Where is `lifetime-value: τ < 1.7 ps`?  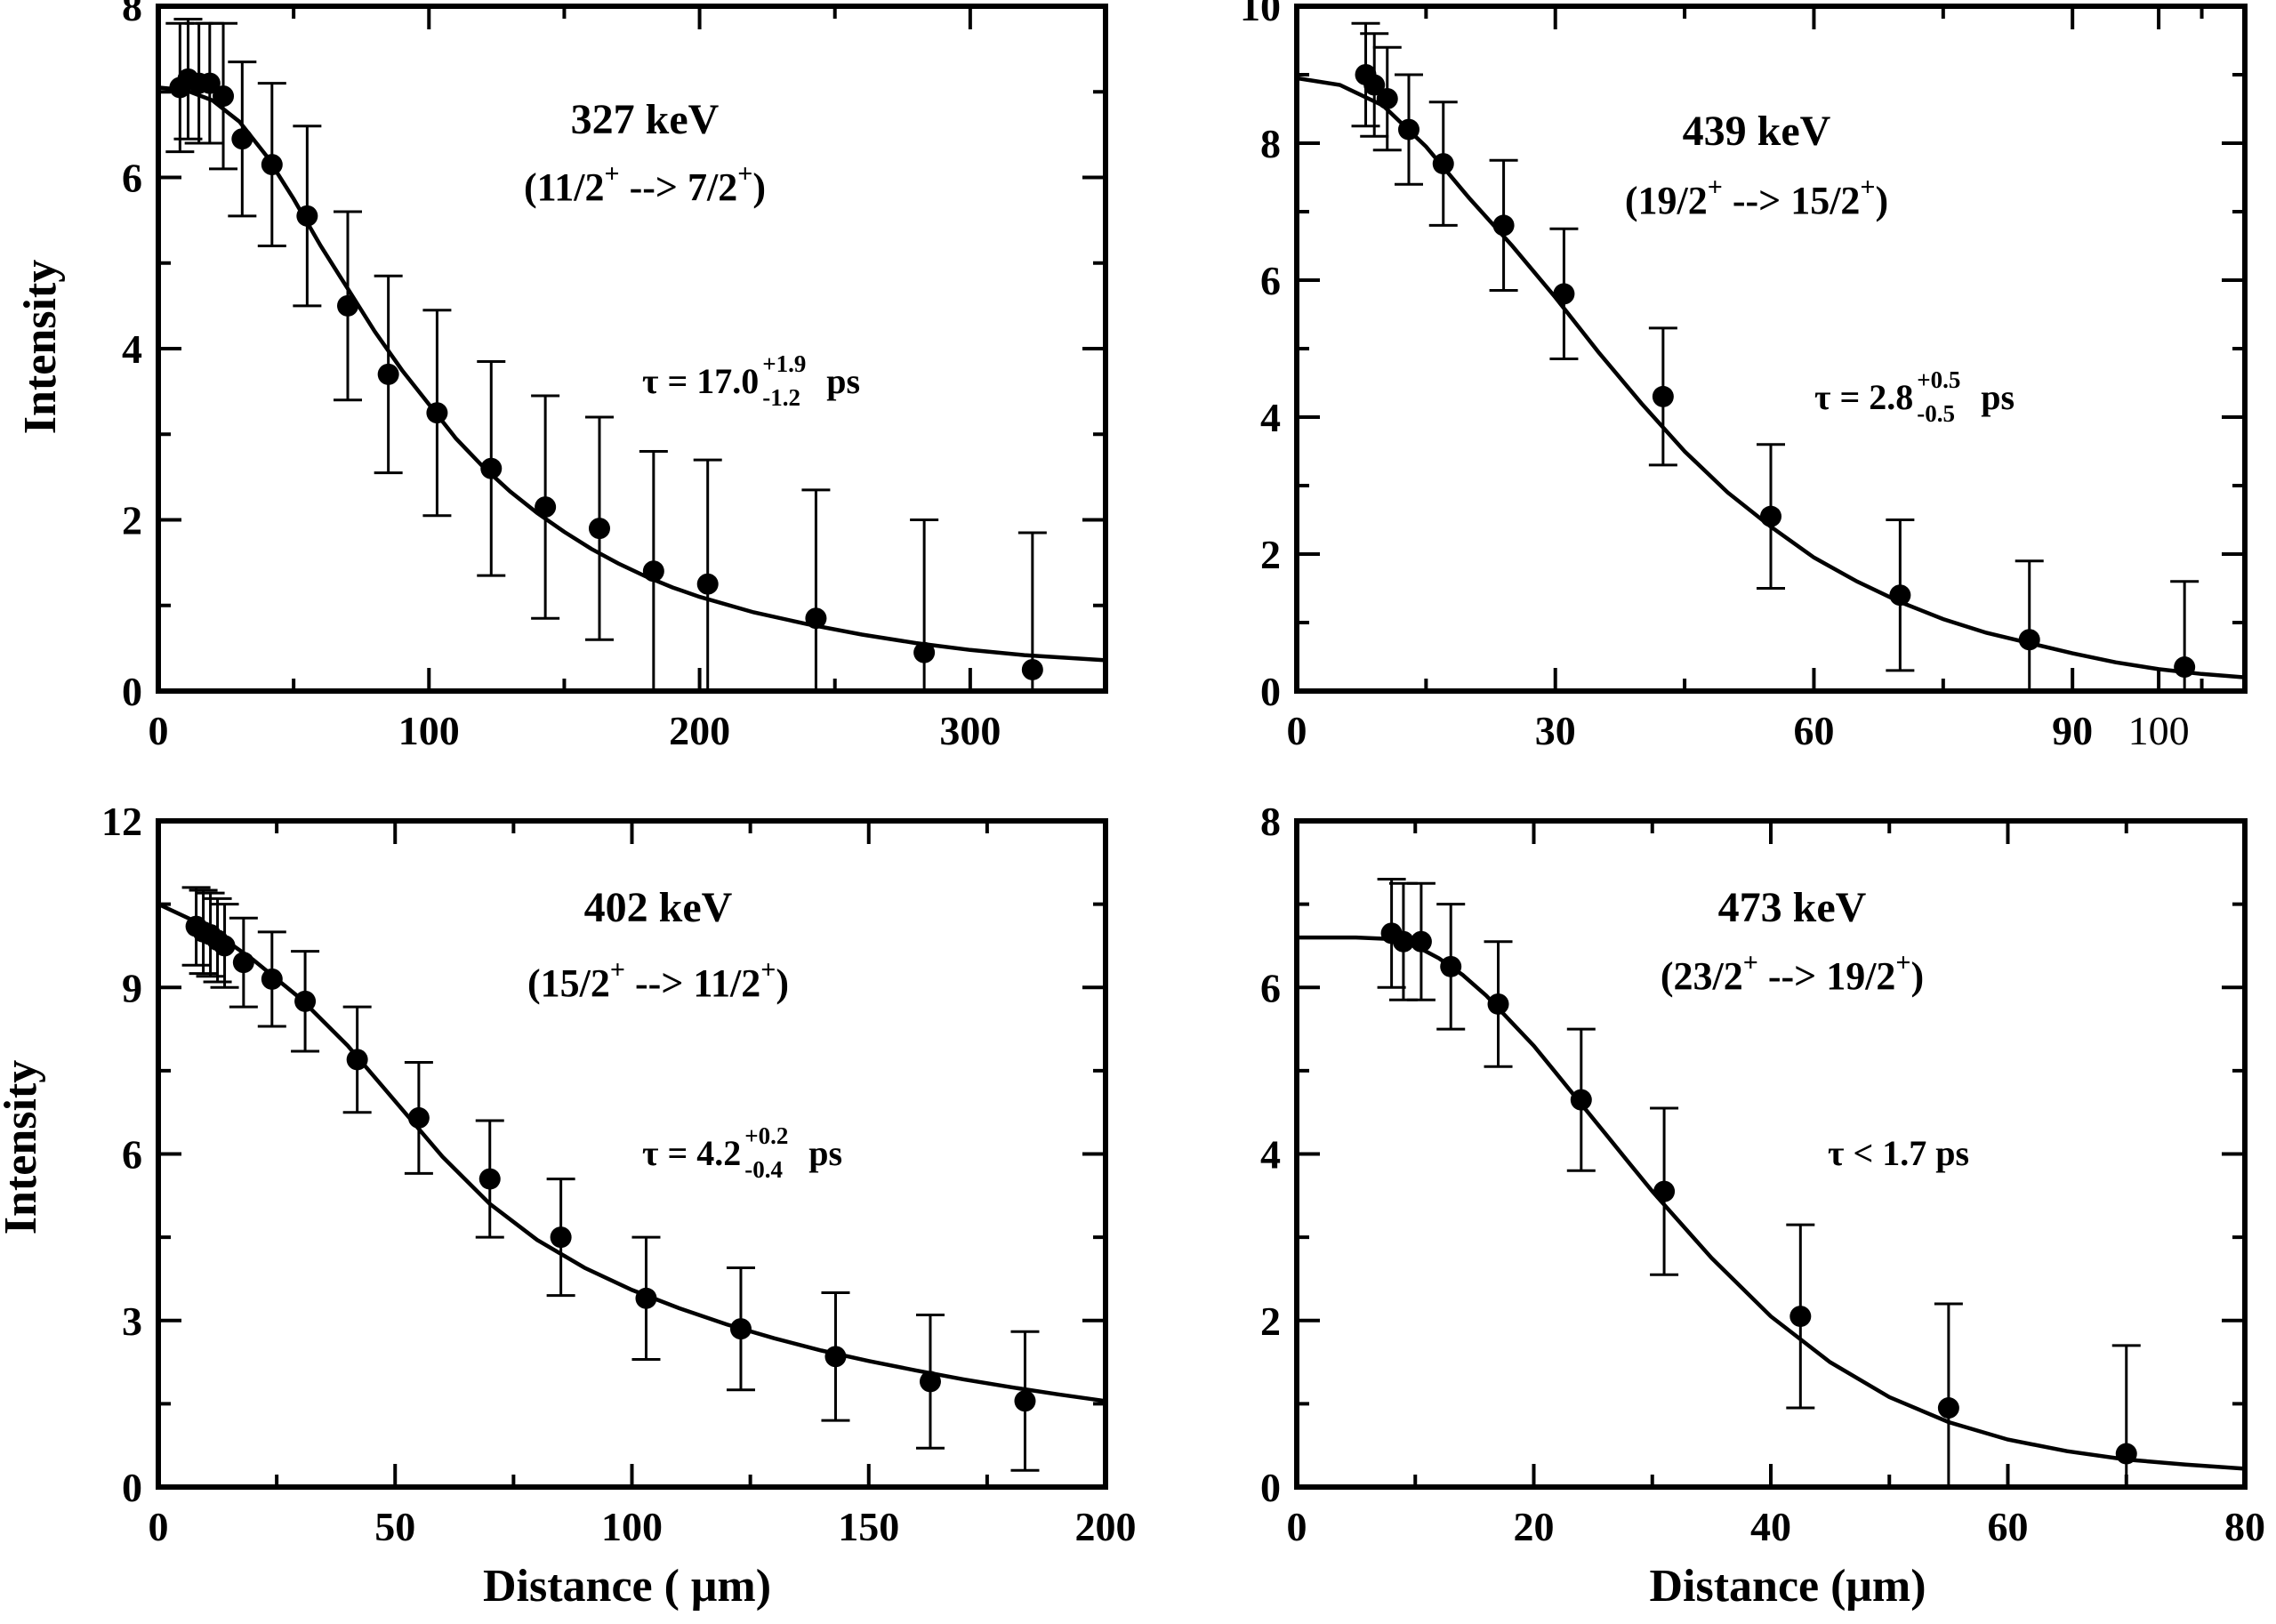 lifetime-value: τ < 1.7 ps is located at coordinates (1899, 1153).